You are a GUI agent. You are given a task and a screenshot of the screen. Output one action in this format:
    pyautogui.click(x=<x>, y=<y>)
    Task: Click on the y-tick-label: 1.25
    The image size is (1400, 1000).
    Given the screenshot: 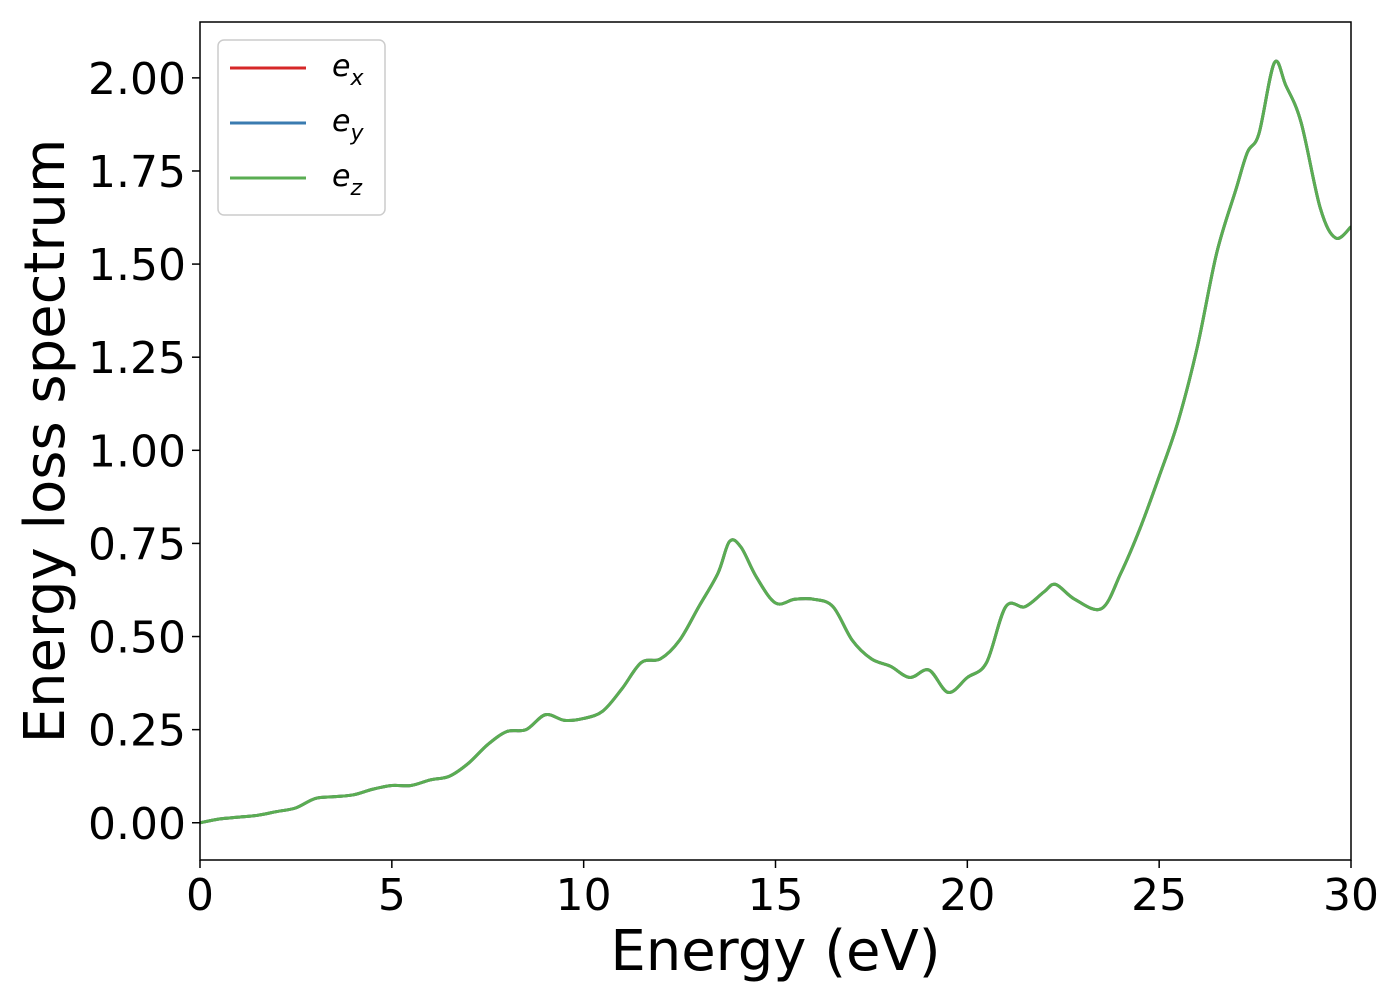 What is the action you would take?
    pyautogui.click(x=137, y=358)
    